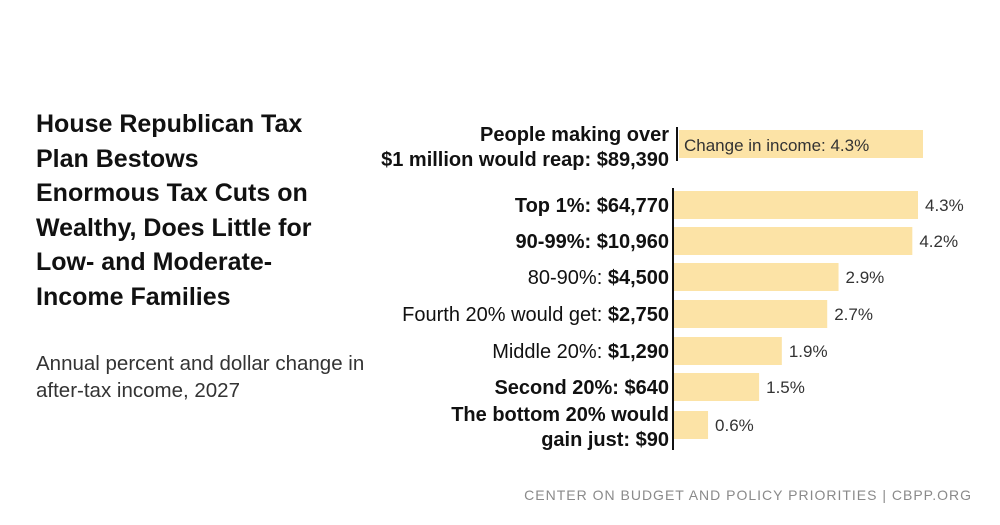 This screenshot has height=525, width=1000. What do you see at coordinates (580, 352) in the screenshot?
I see `bar-label-4: Middle 20%: $1,290` at bounding box center [580, 352].